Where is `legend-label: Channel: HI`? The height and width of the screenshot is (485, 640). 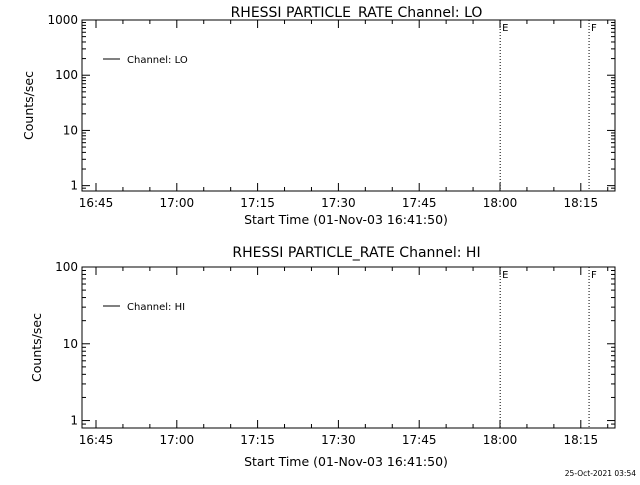
legend-label: Channel: HI is located at coordinates (156, 307).